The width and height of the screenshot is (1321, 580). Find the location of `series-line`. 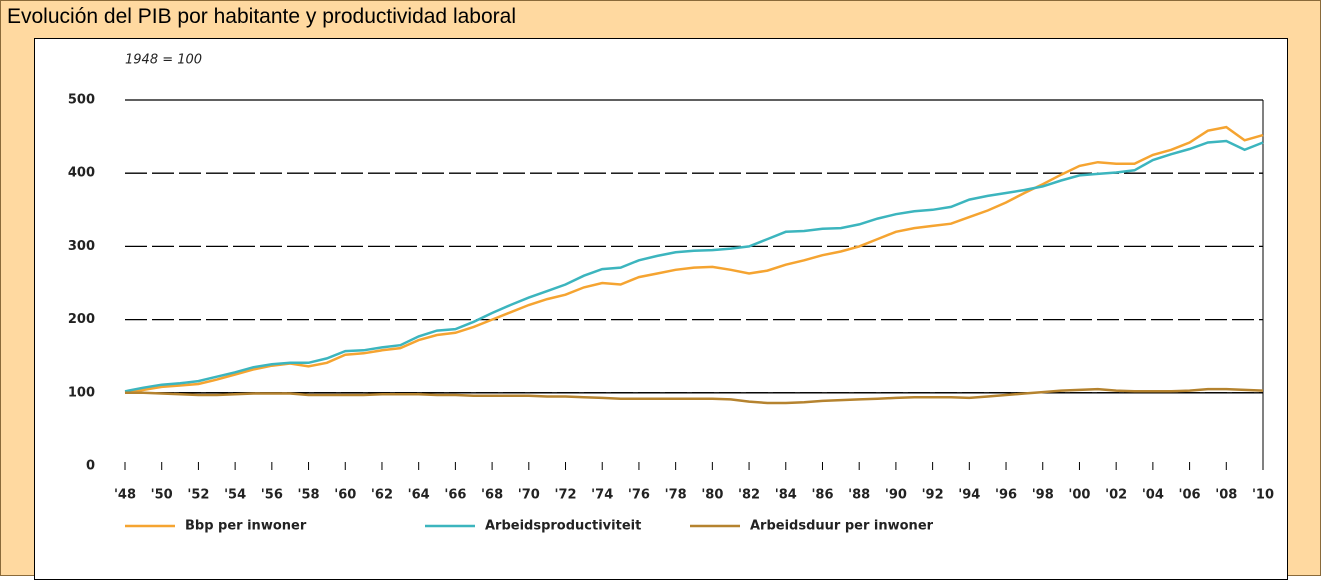

series-line is located at coordinates (694, 396).